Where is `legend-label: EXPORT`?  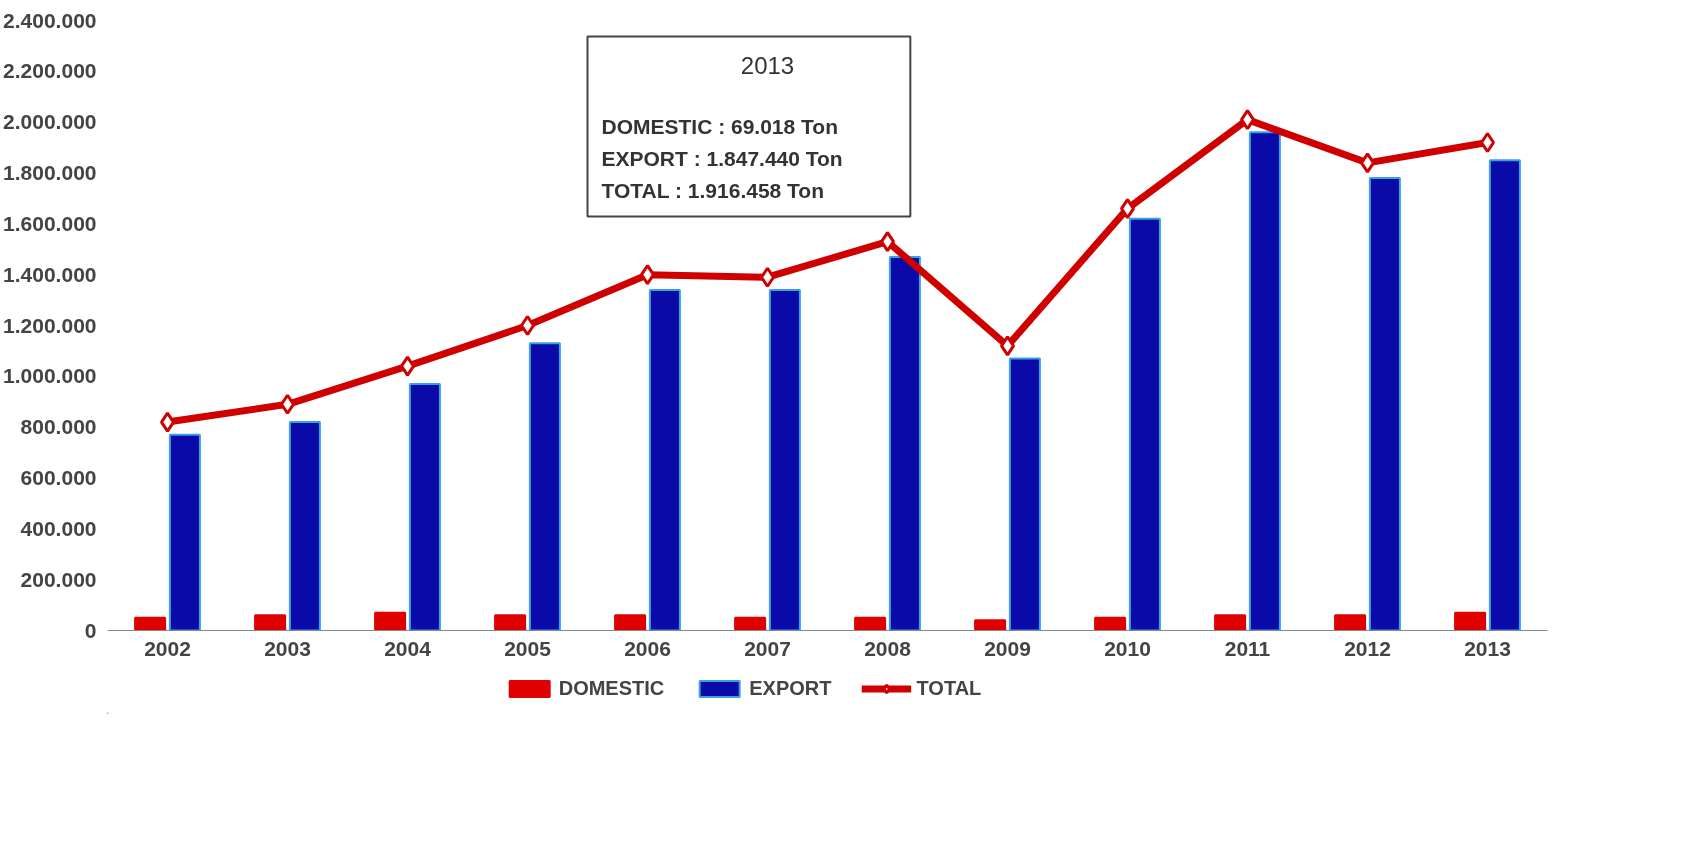 legend-label: EXPORT is located at coordinates (790, 688).